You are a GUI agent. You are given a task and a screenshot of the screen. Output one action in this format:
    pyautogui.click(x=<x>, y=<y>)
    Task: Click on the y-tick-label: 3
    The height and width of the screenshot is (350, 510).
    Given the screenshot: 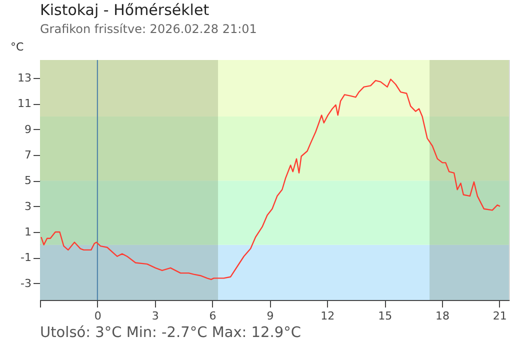 What is the action you would take?
    pyautogui.click(x=28, y=206)
    